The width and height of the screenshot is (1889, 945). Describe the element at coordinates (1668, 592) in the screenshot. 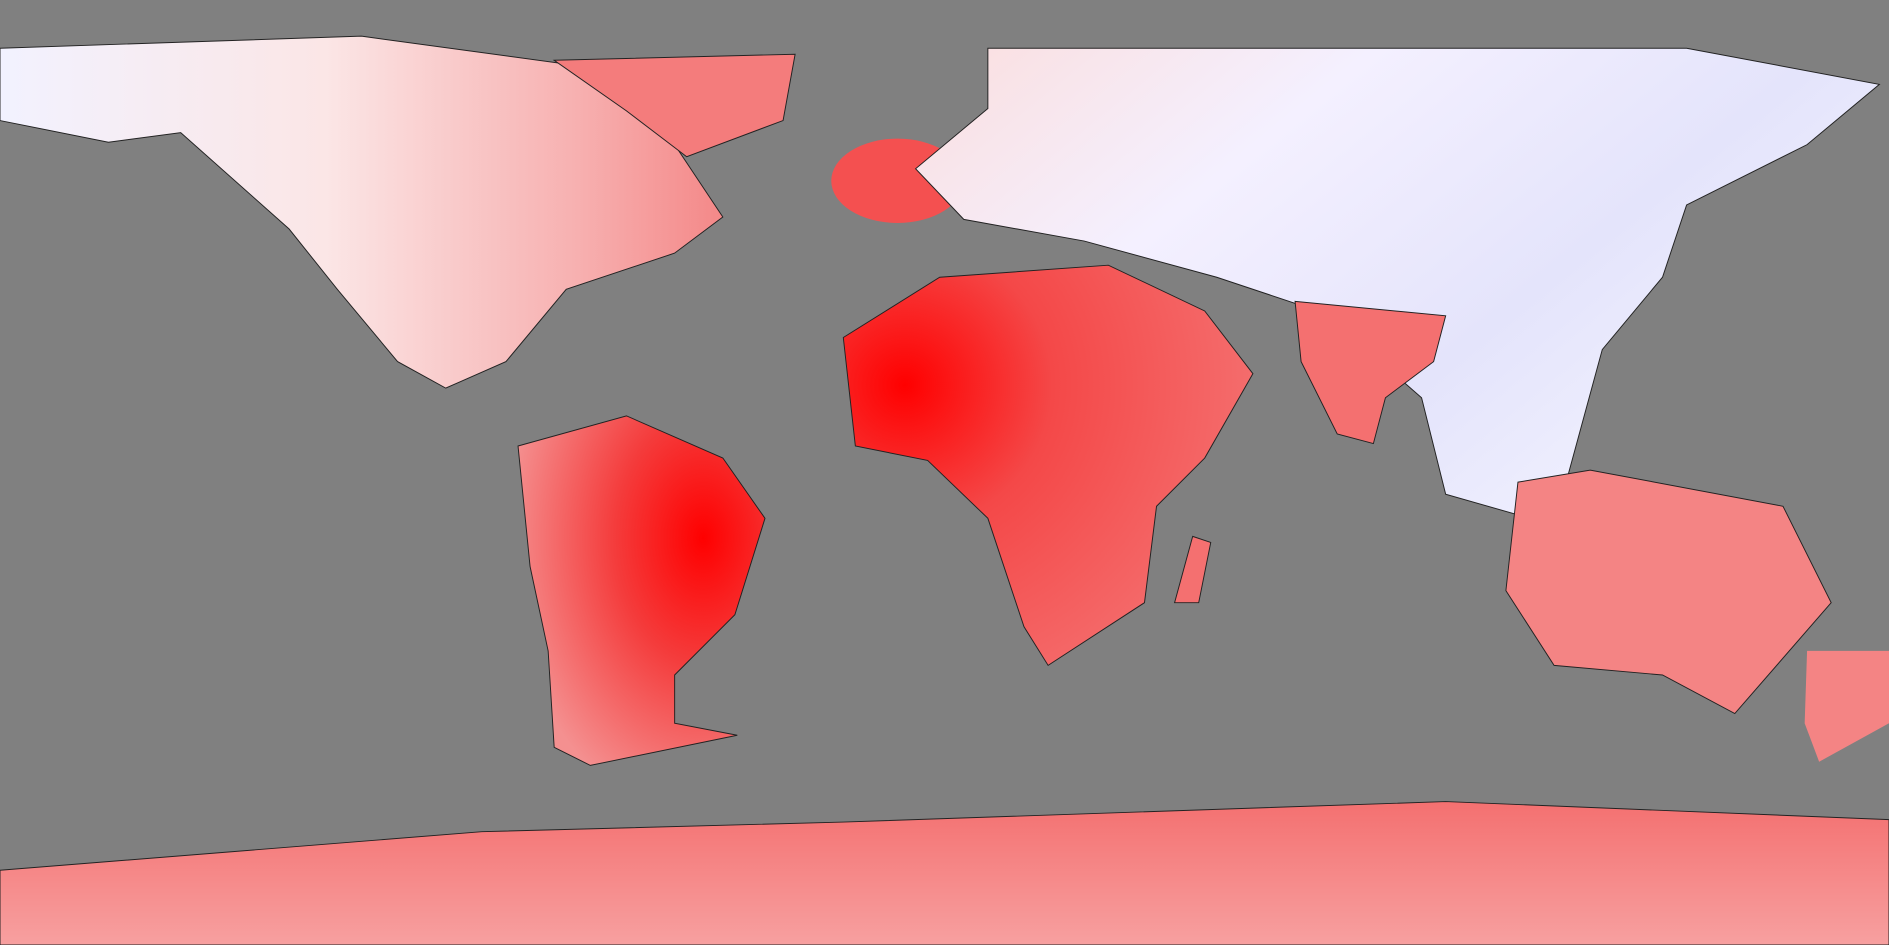

I see `australia` at that location.